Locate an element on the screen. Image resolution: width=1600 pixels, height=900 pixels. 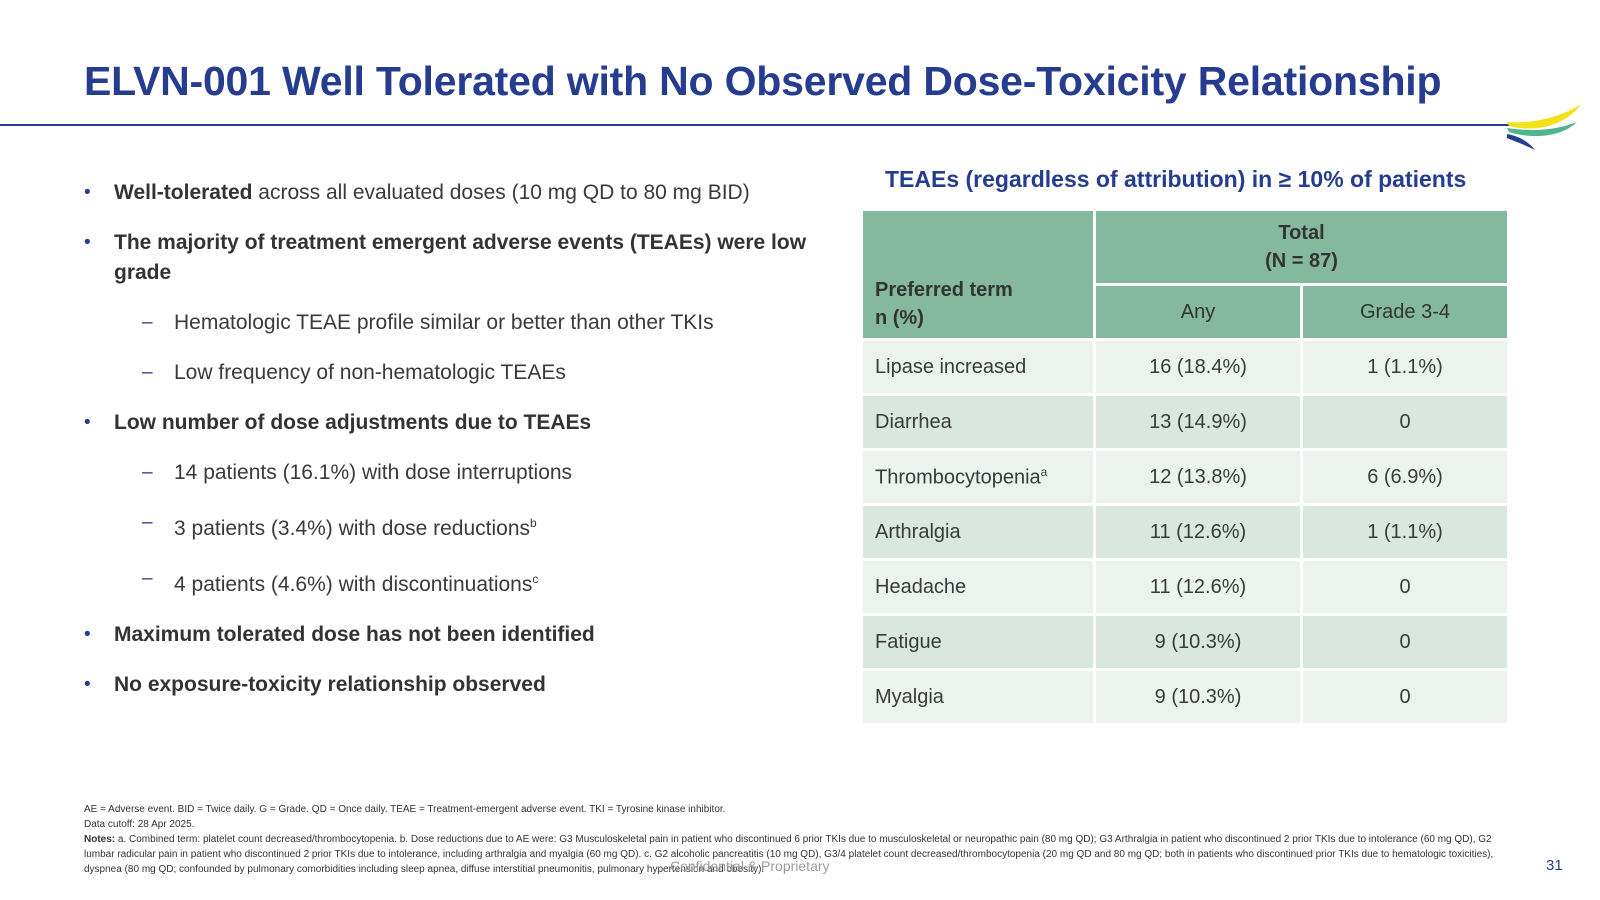
table-row: Thrombocytopeniaa 12 (13.8%) 6 (6.9%) is located at coordinates (1185, 477).